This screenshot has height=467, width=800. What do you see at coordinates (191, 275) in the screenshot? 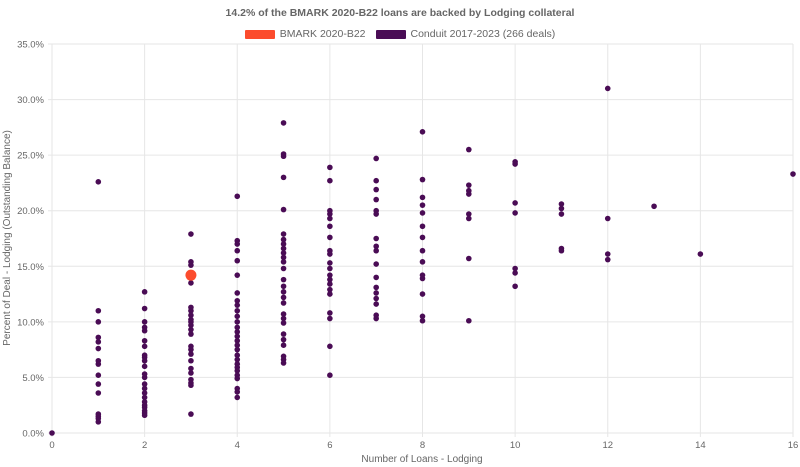
I see `data-point-bmark` at bounding box center [191, 275].